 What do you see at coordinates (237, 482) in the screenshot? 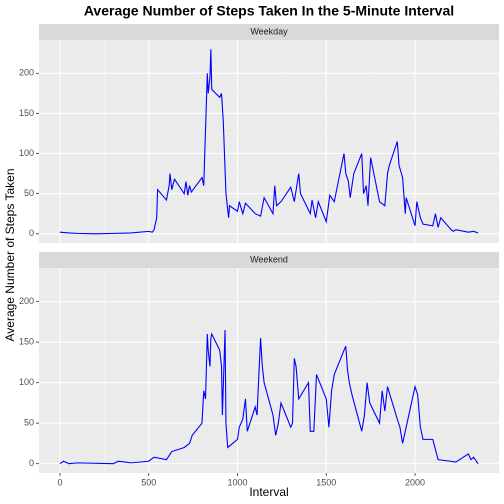
I see `x-tick-label: 1000` at bounding box center [237, 482].